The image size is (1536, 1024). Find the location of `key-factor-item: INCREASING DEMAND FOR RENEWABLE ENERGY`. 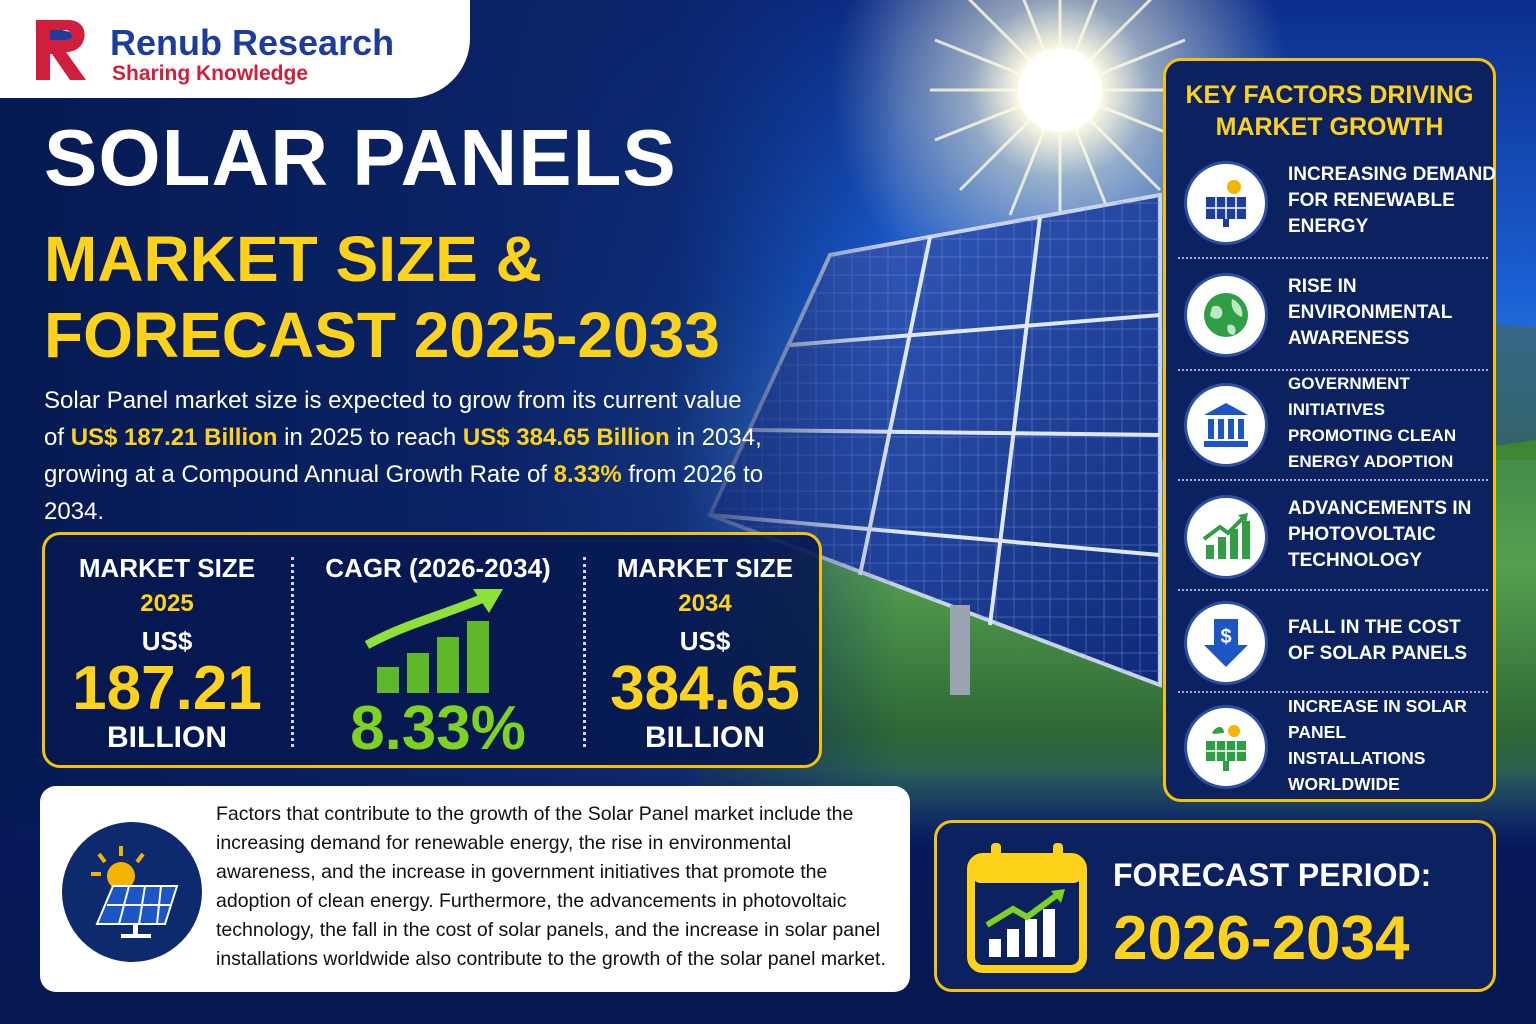

key-factor-item: INCREASING DEMAND FOR RENEWABLE ENERGY is located at coordinates (1337, 201).